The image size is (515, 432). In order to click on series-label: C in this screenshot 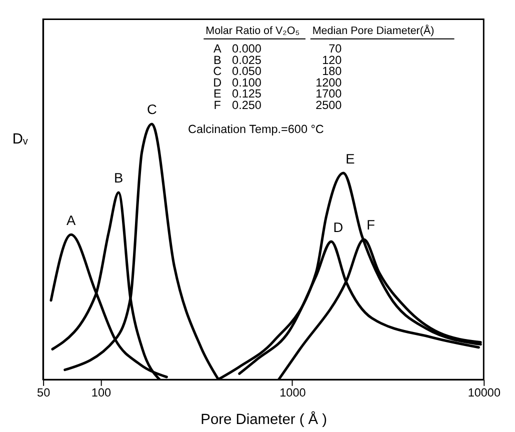, I will do `click(151, 110)`.